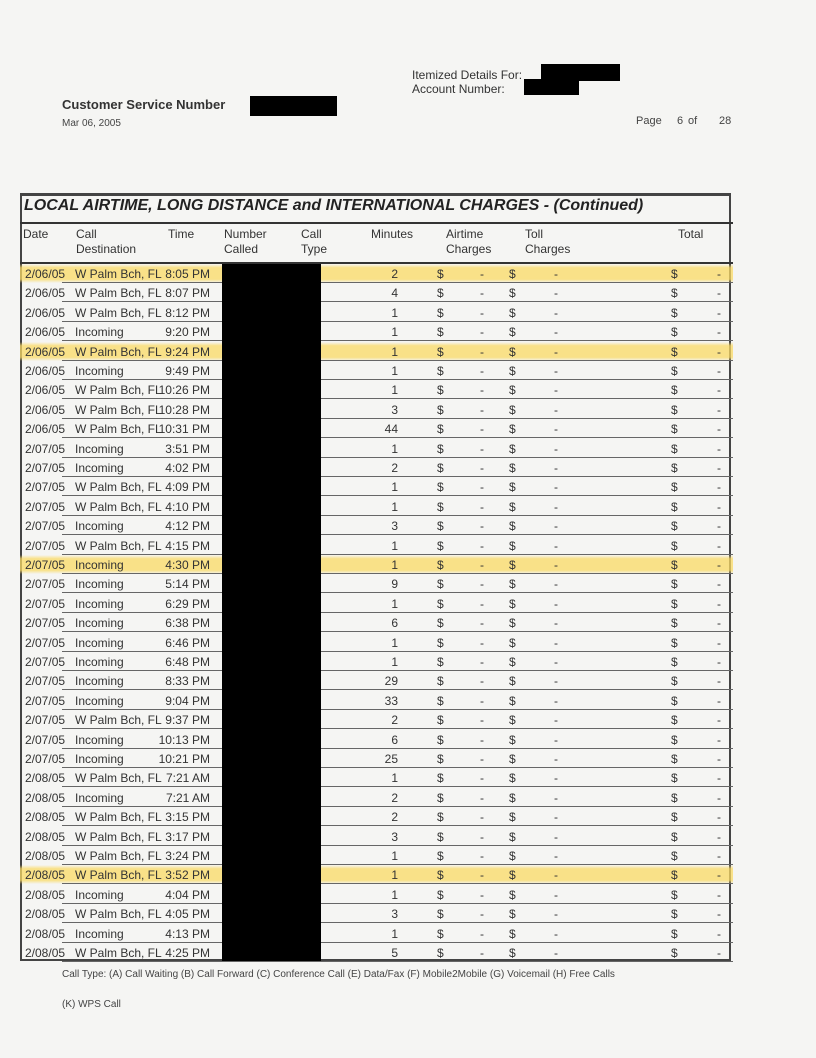 Image resolution: width=816 pixels, height=1058 pixels. I want to click on col-call-type: Call Type, so click(314, 242).